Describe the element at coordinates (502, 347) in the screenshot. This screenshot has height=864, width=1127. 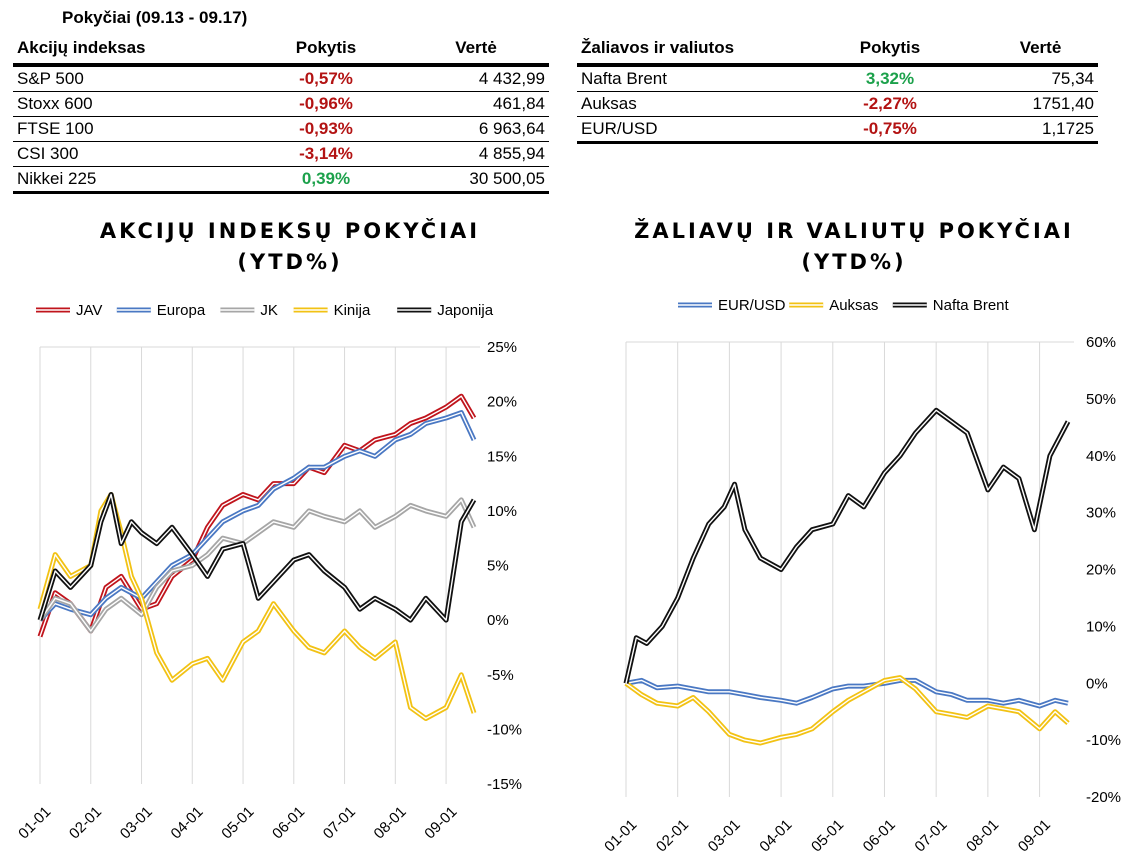
I see `chart0-y-tick-label: 25%` at that location.